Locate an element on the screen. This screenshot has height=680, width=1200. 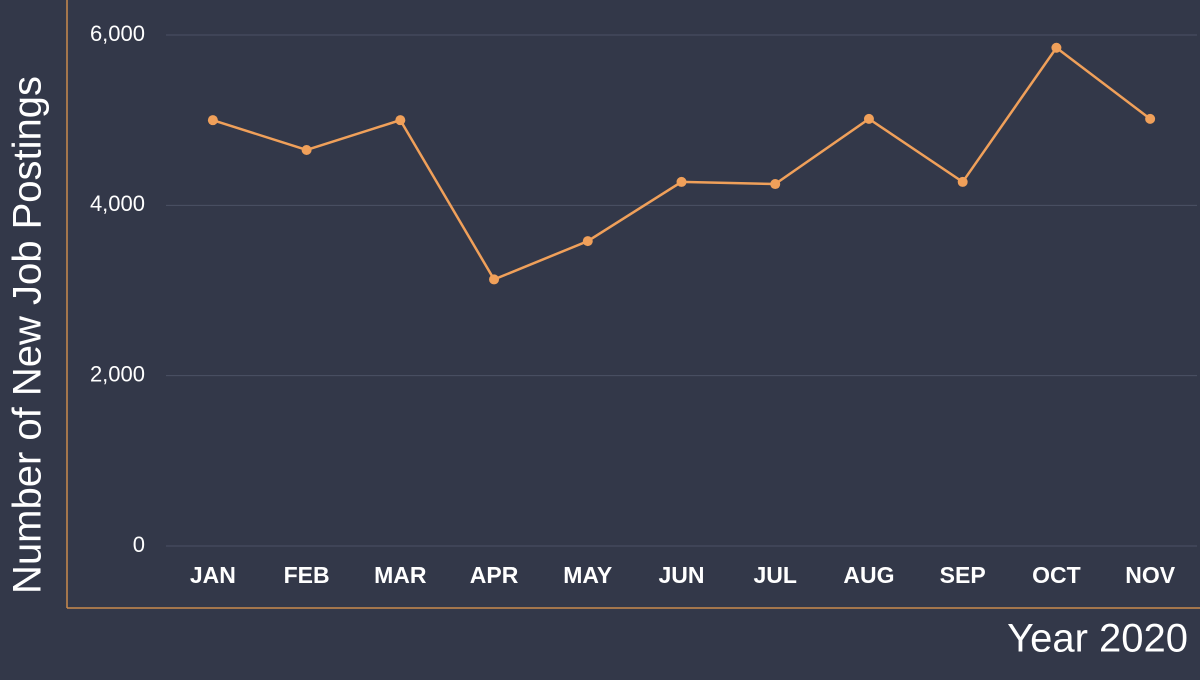
x-tick-label: MAR is located at coordinates (400, 575).